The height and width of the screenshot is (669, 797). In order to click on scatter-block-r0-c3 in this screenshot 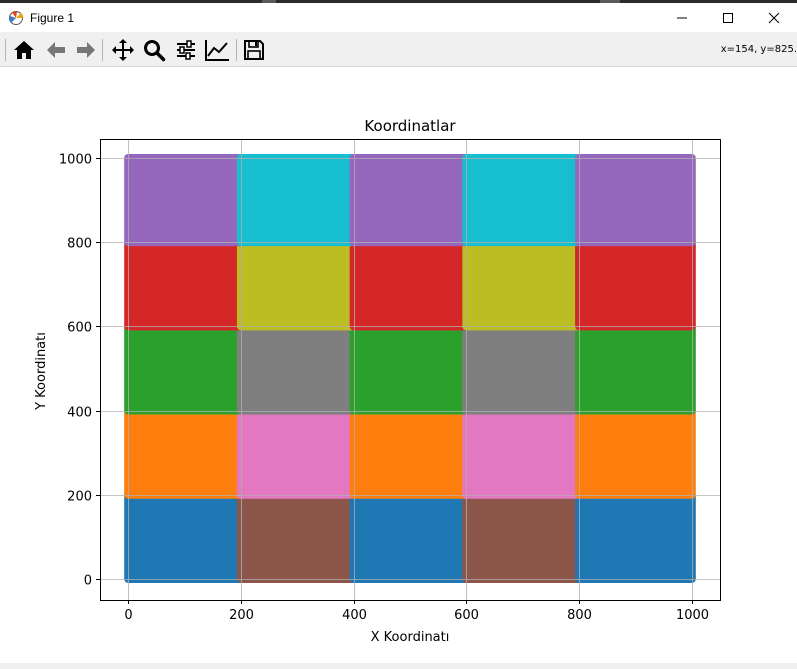, I will do `click(523, 536)`.